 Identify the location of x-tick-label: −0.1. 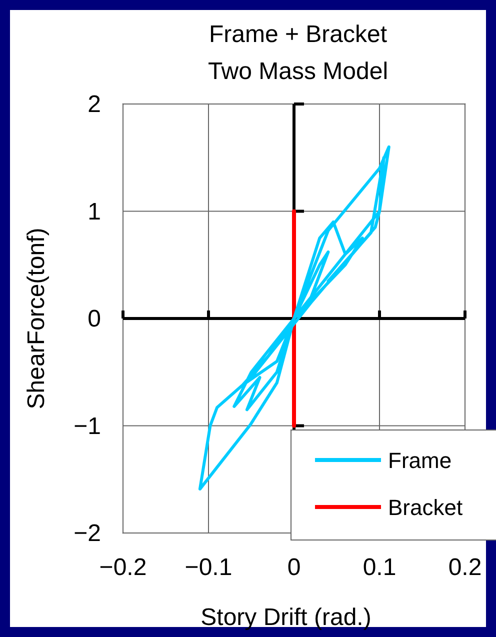
(208, 567).